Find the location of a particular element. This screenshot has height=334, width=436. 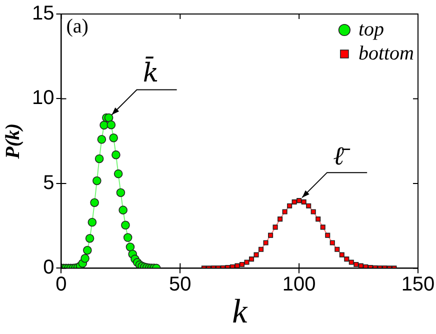

y-tick-label: 10 is located at coordinates (43, 98).